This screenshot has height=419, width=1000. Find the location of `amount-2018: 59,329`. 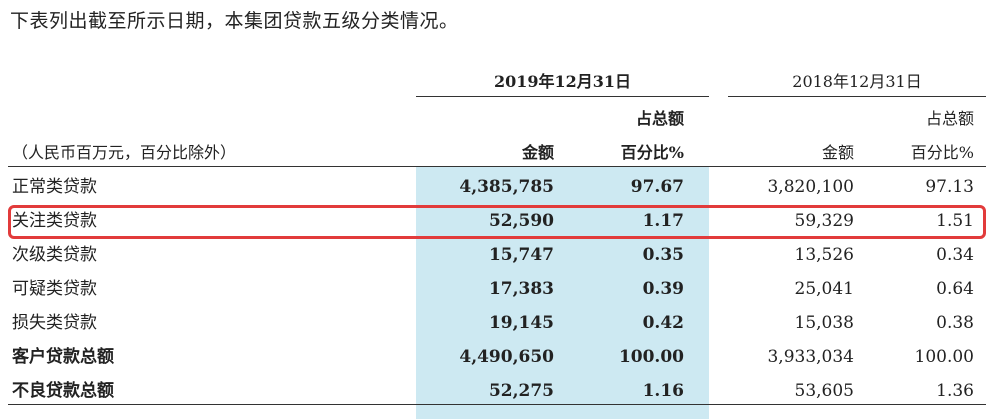

amount-2018: 59,329 is located at coordinates (824, 221).